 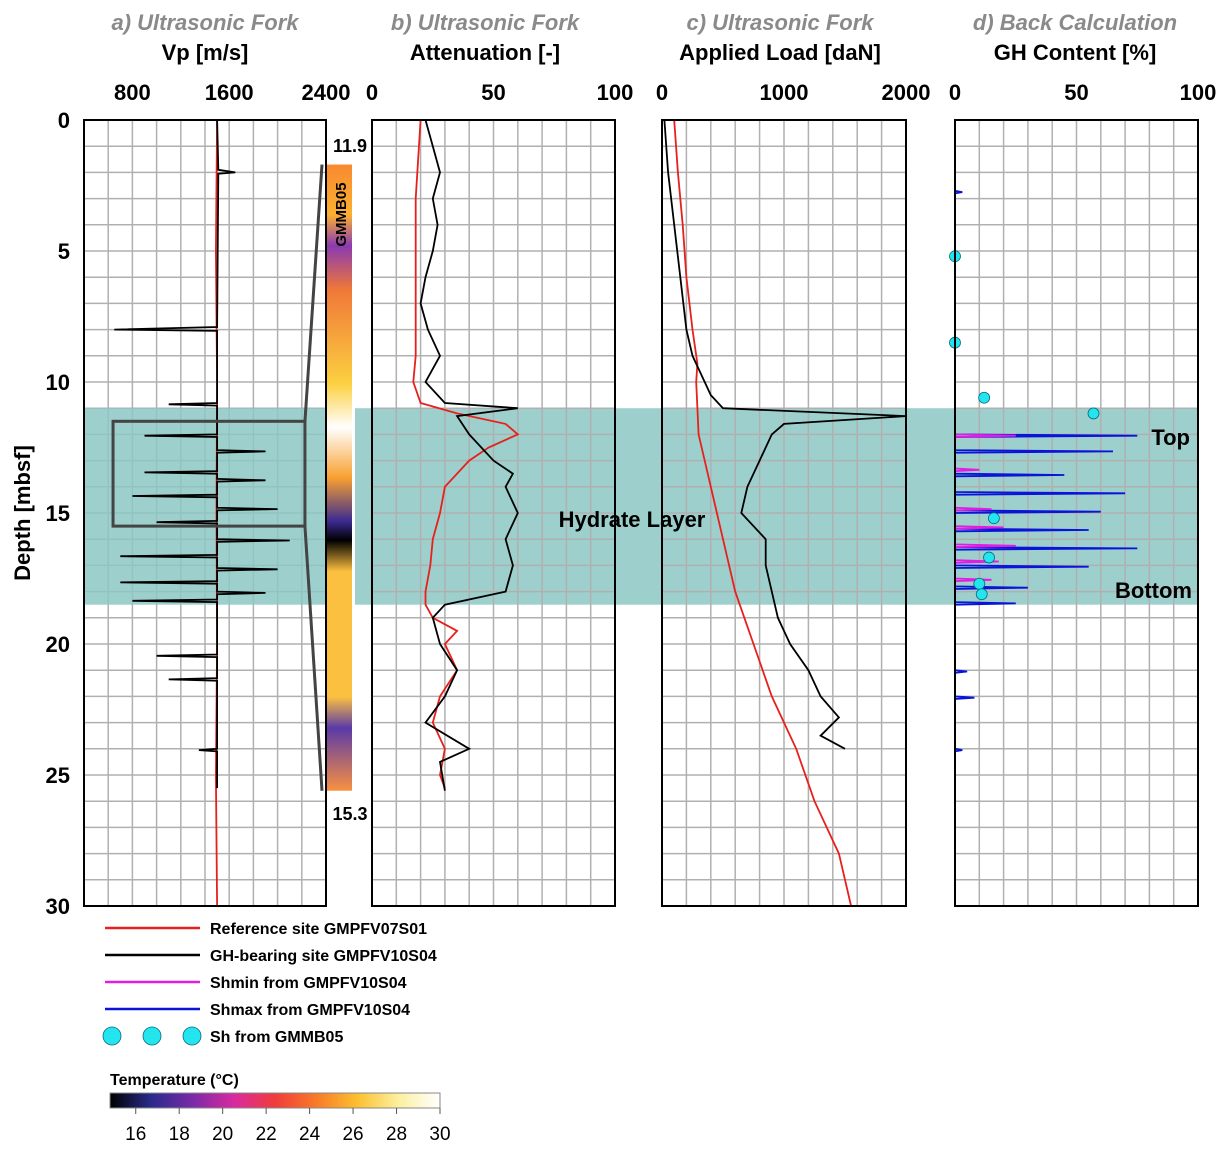 What do you see at coordinates (1075, 52) in the screenshot?
I see `axis-label: GH Content [%]` at bounding box center [1075, 52].